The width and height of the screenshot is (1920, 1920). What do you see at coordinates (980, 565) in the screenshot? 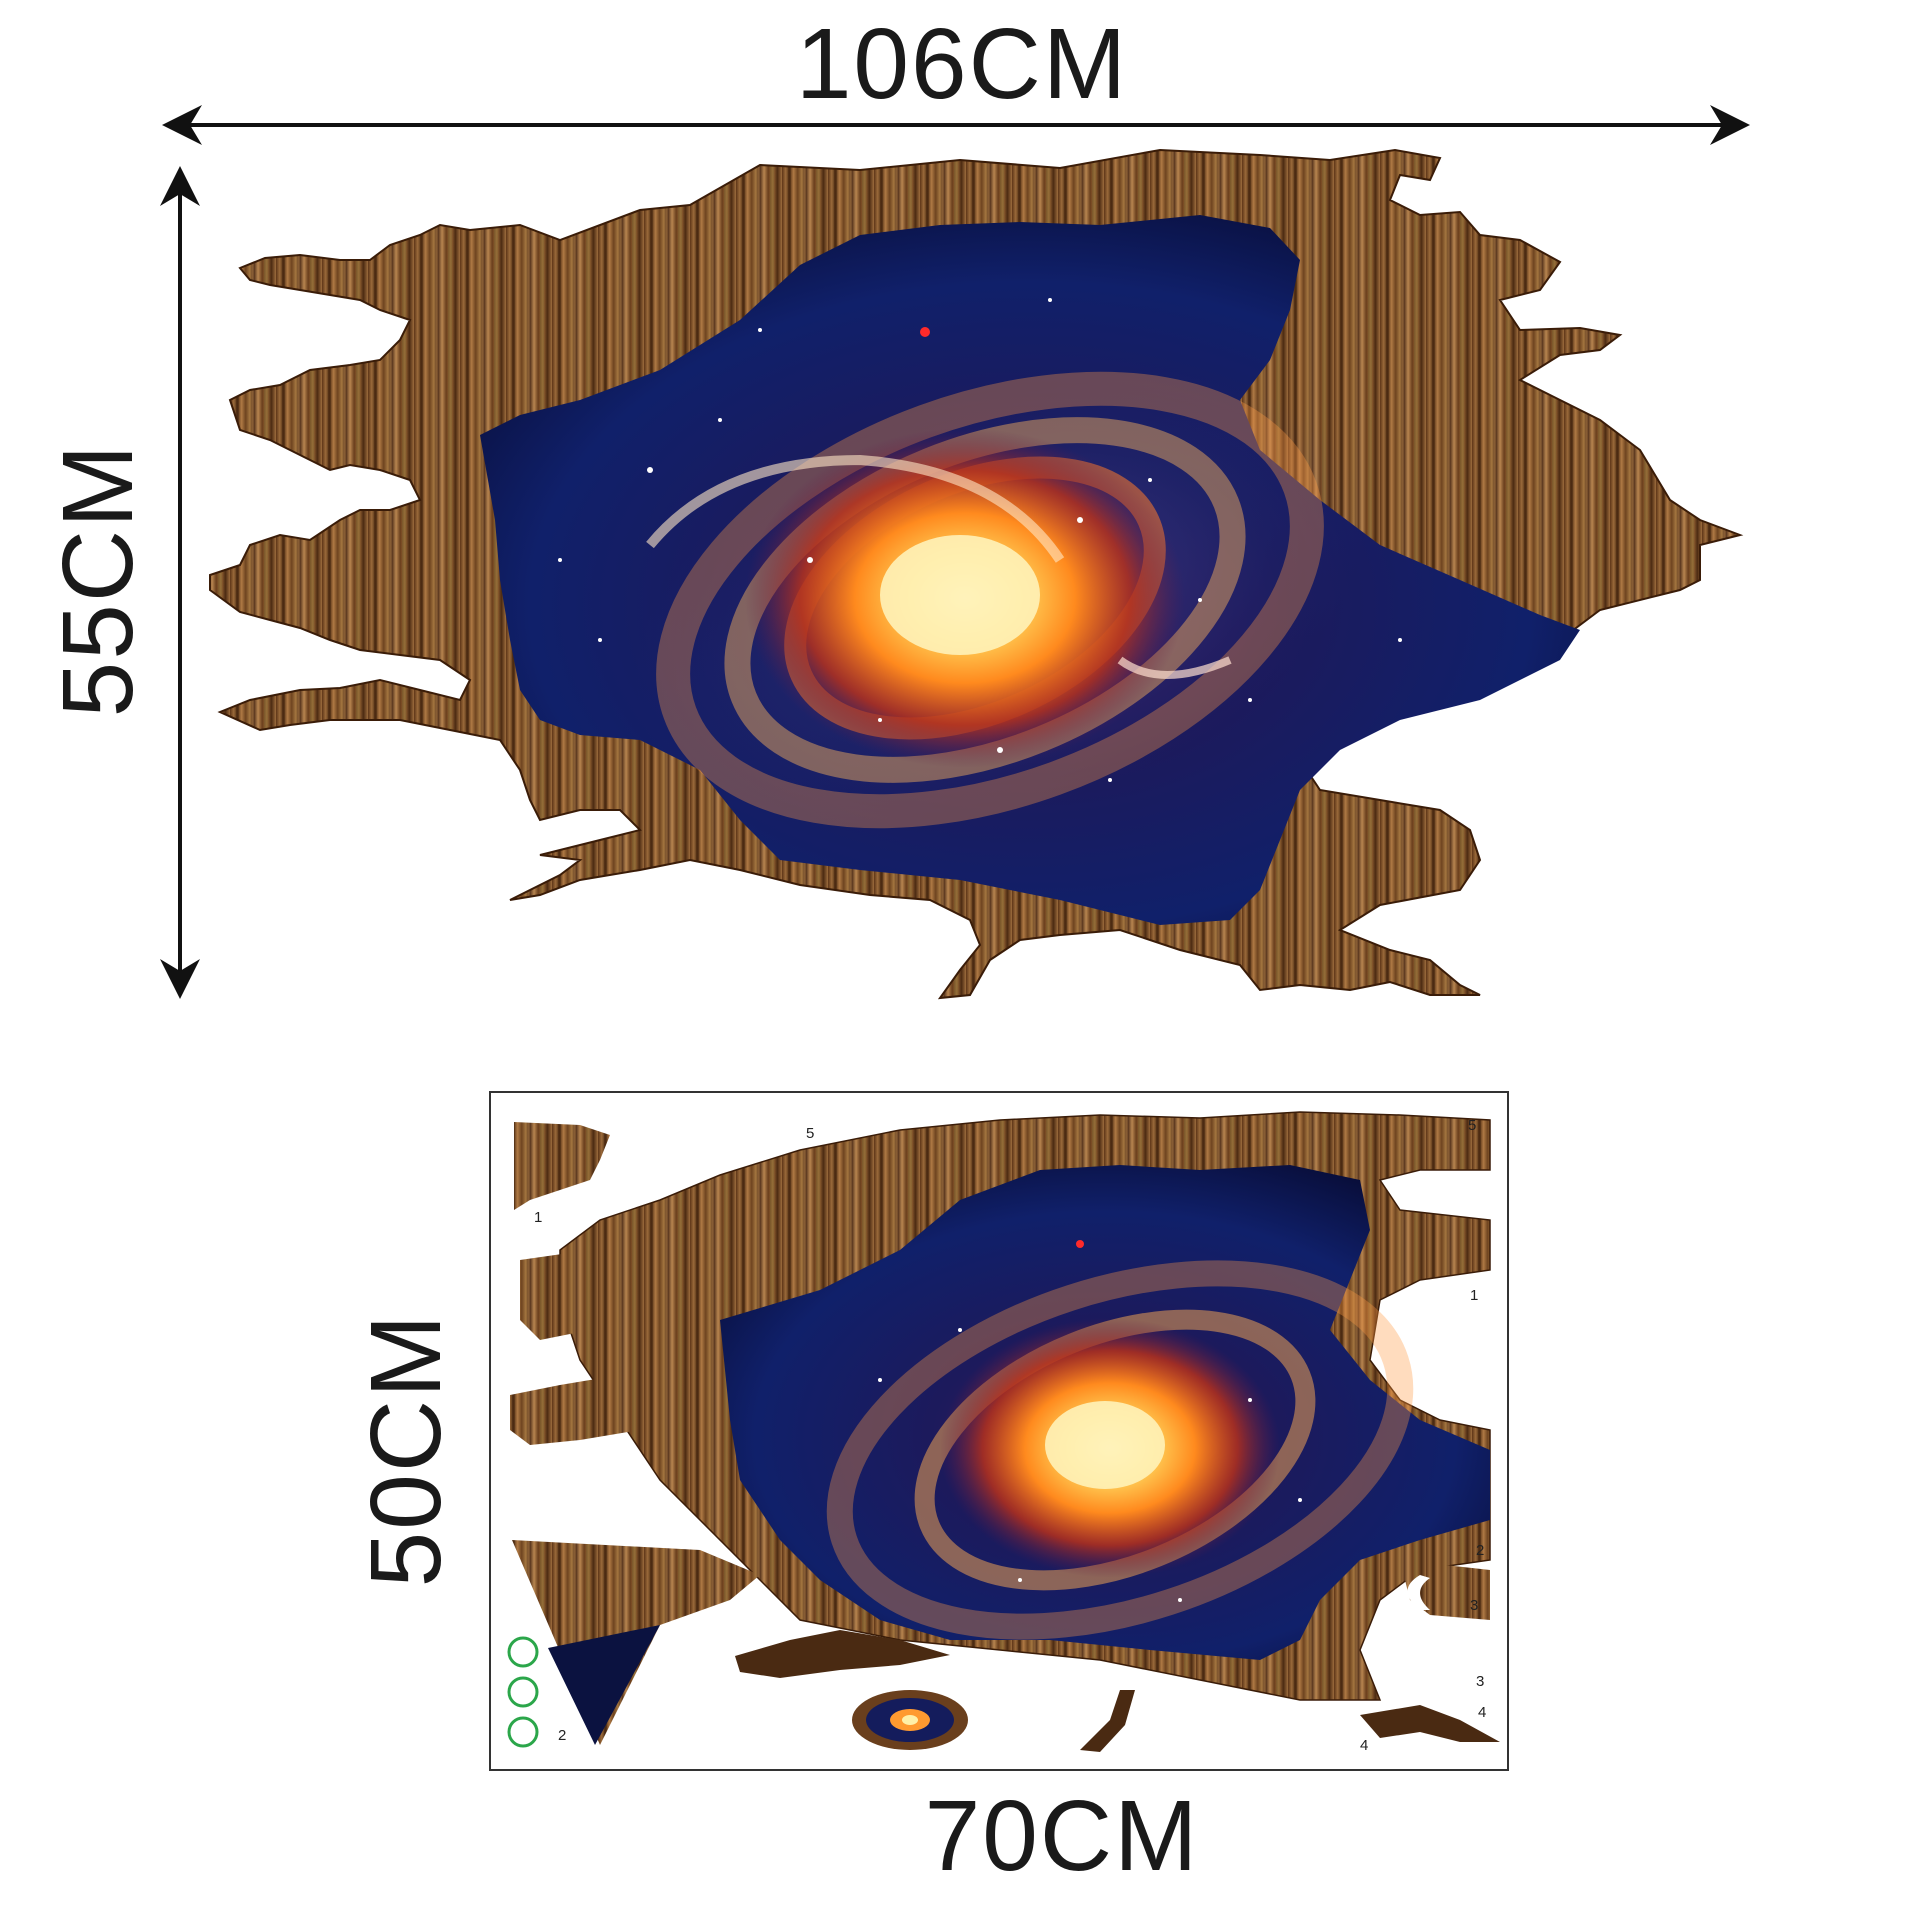
I see `galaxy-illustration` at bounding box center [980, 565].